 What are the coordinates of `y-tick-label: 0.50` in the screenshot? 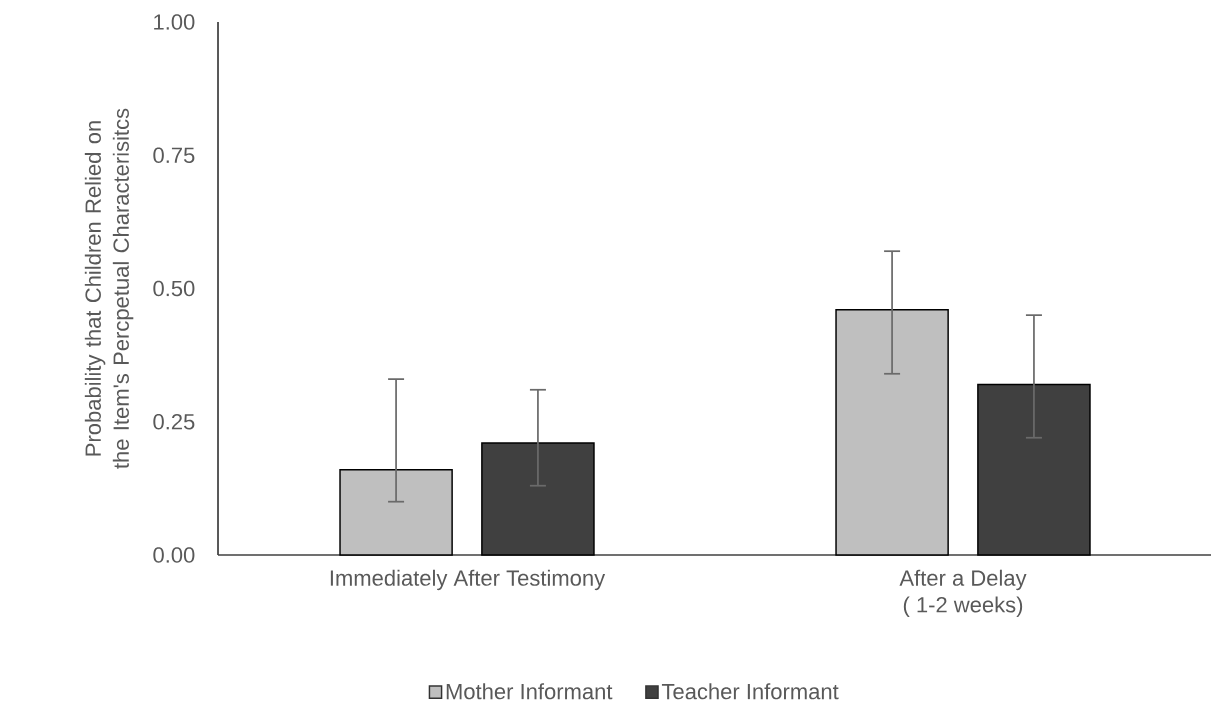 It's located at (174, 288).